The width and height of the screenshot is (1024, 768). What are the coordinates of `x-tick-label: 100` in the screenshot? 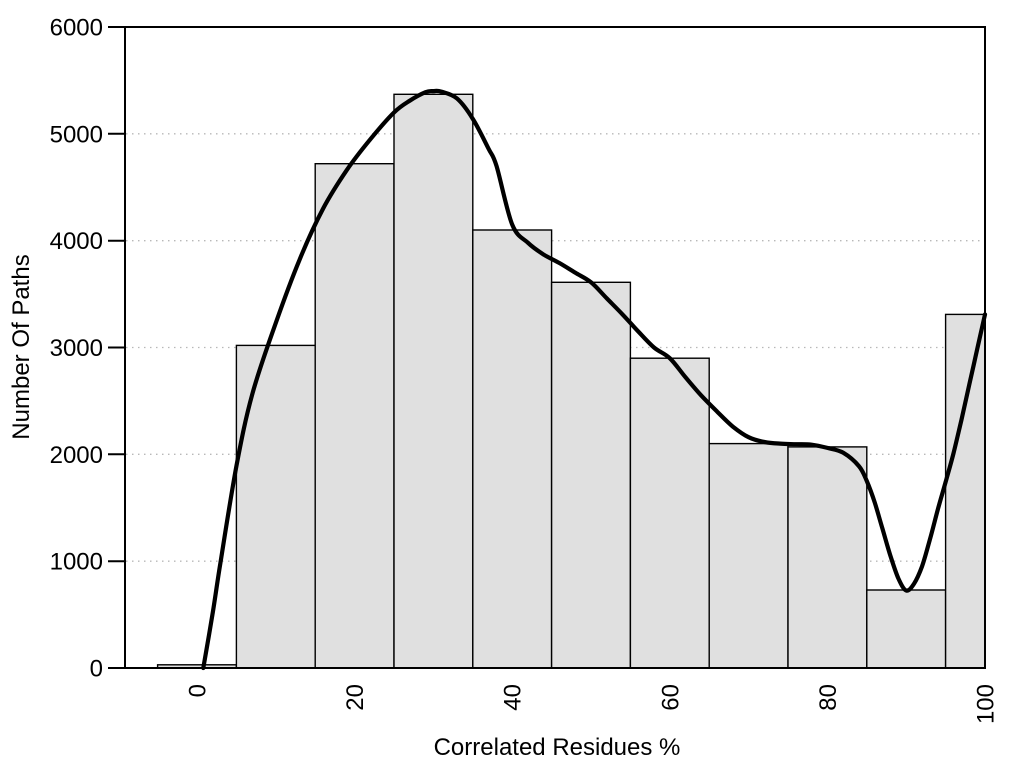 It's located at (986, 704).